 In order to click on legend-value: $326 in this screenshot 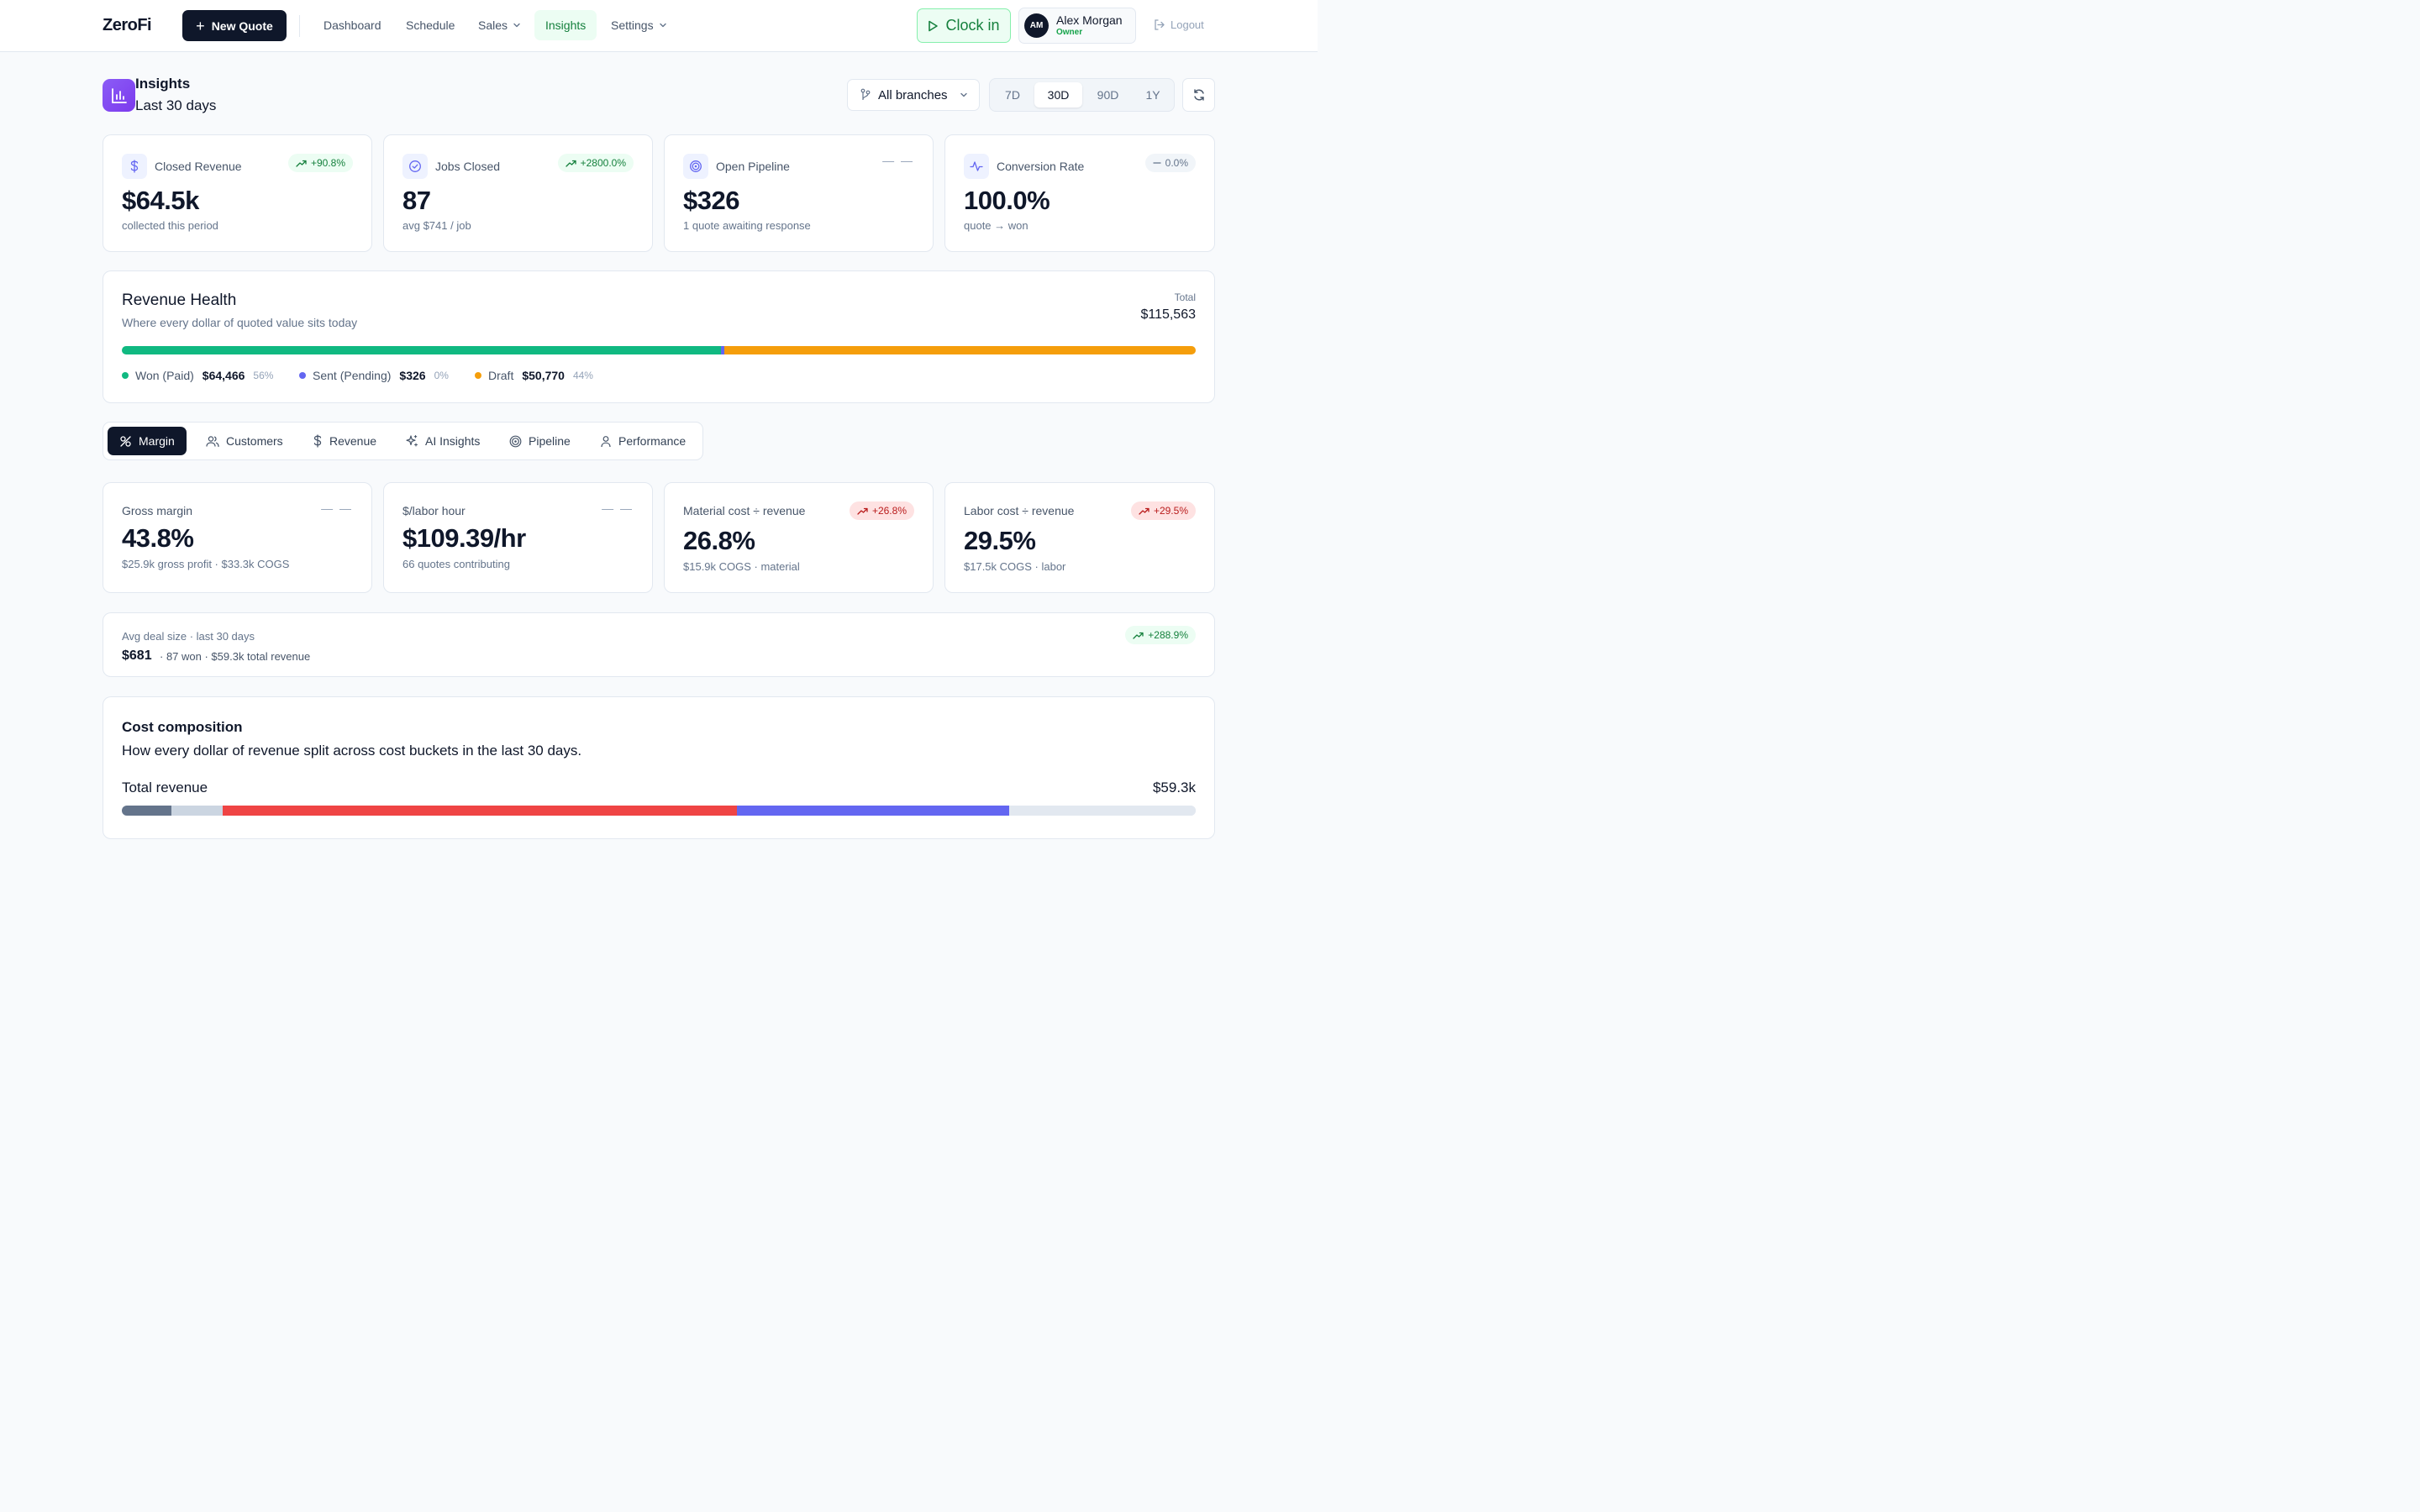, I will do `click(412, 375)`.